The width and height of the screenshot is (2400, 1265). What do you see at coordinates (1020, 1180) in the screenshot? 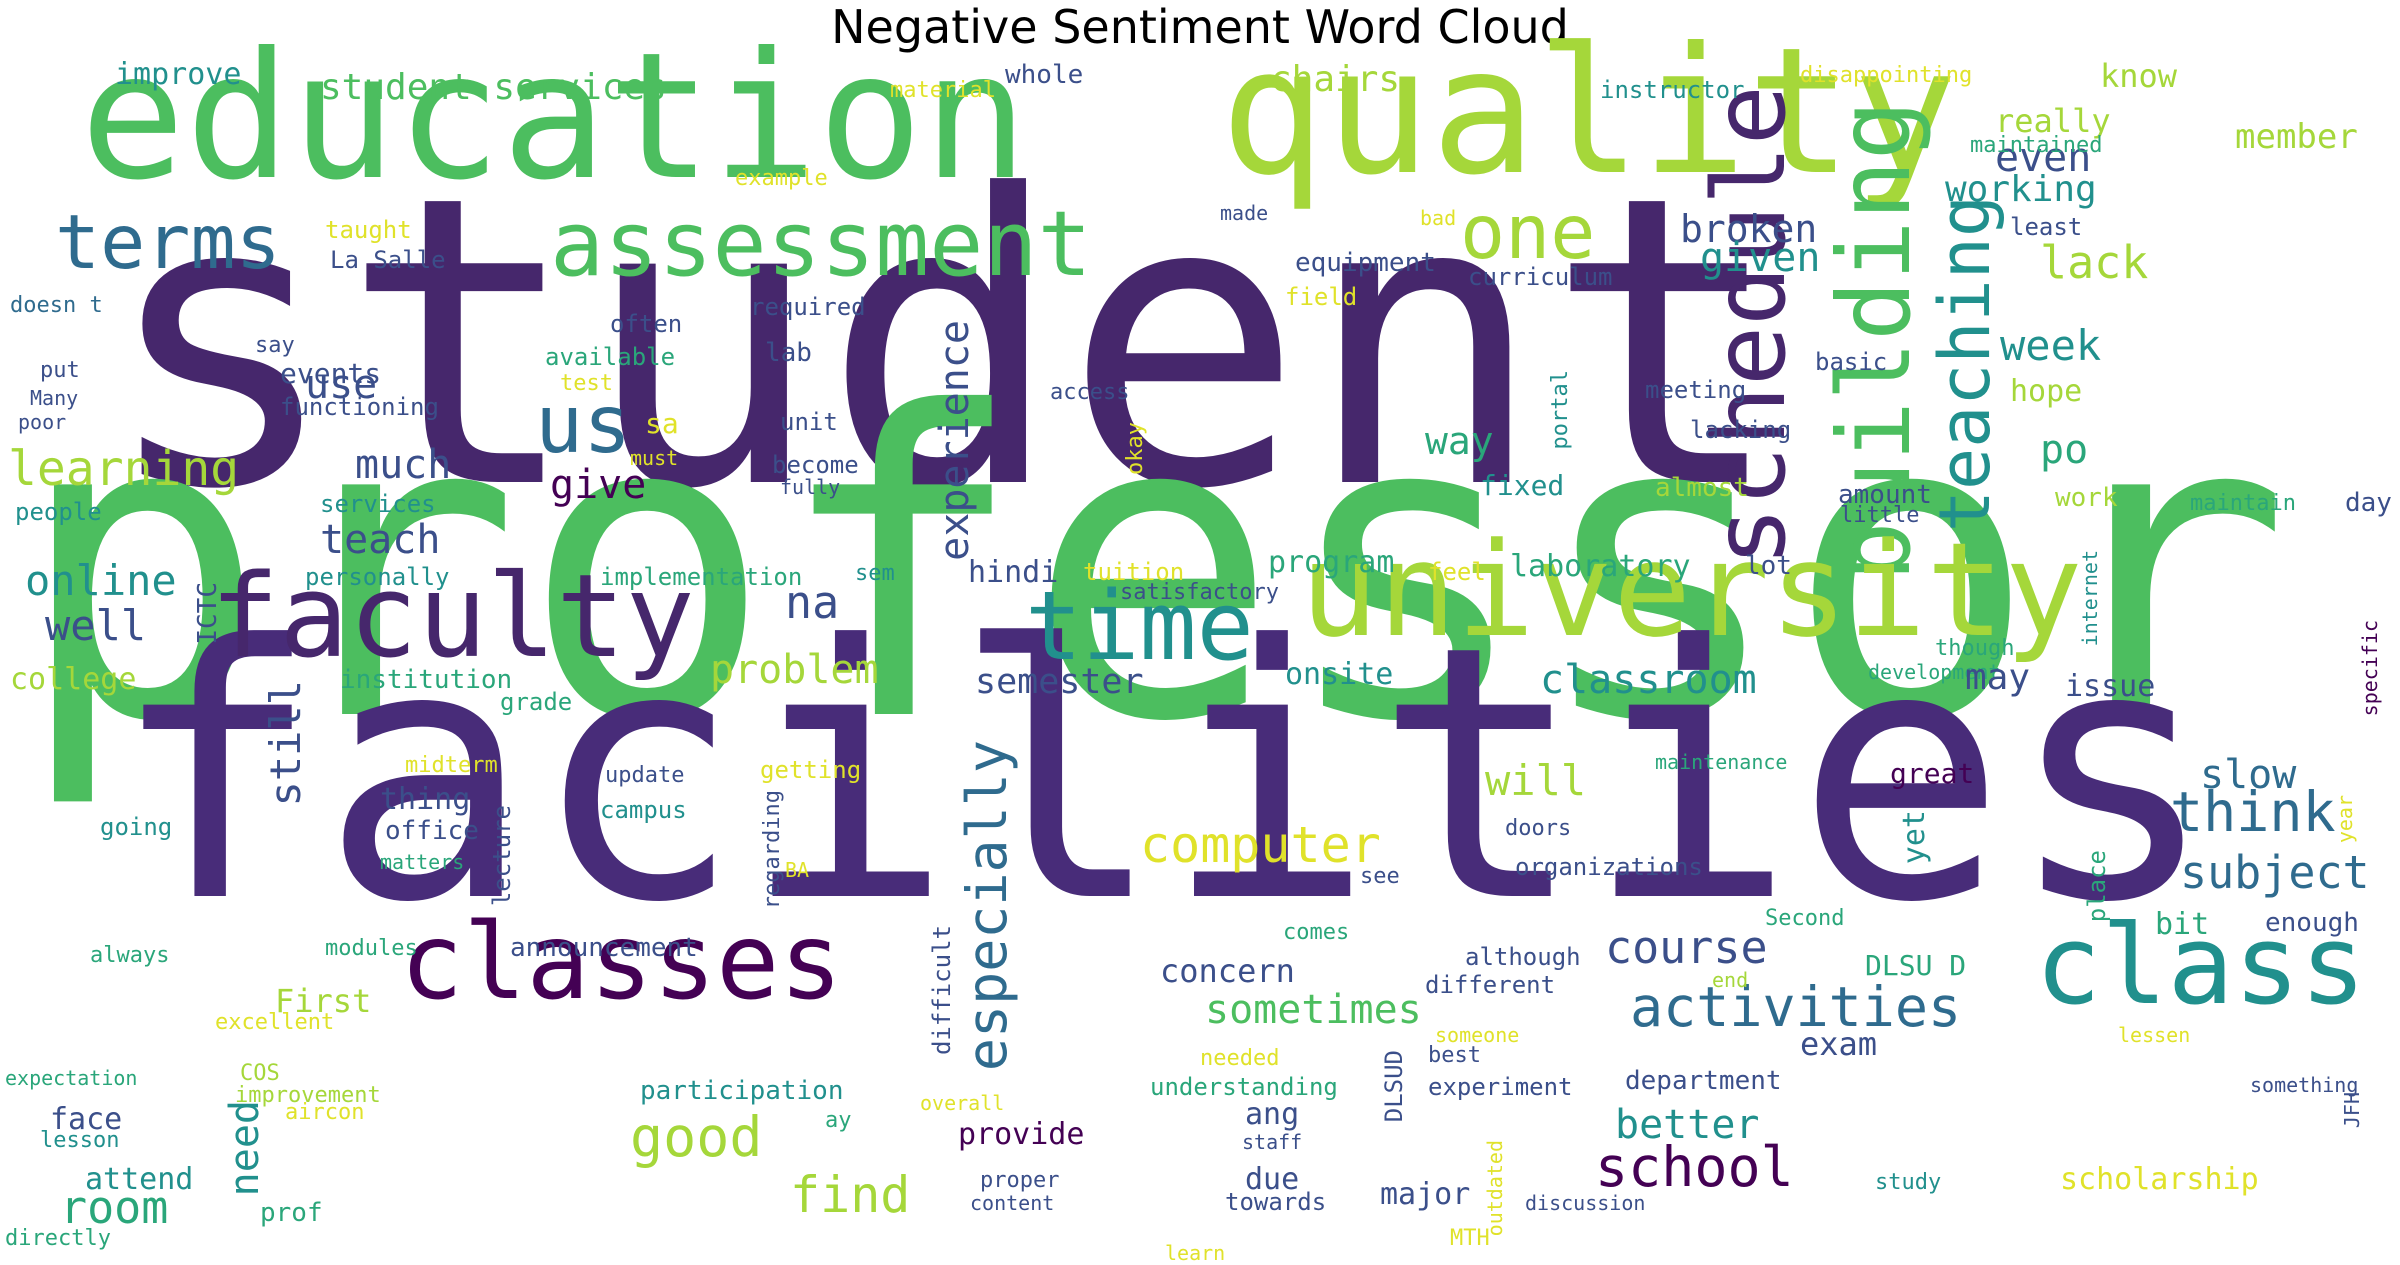
I see `cloud-word: proper` at bounding box center [1020, 1180].